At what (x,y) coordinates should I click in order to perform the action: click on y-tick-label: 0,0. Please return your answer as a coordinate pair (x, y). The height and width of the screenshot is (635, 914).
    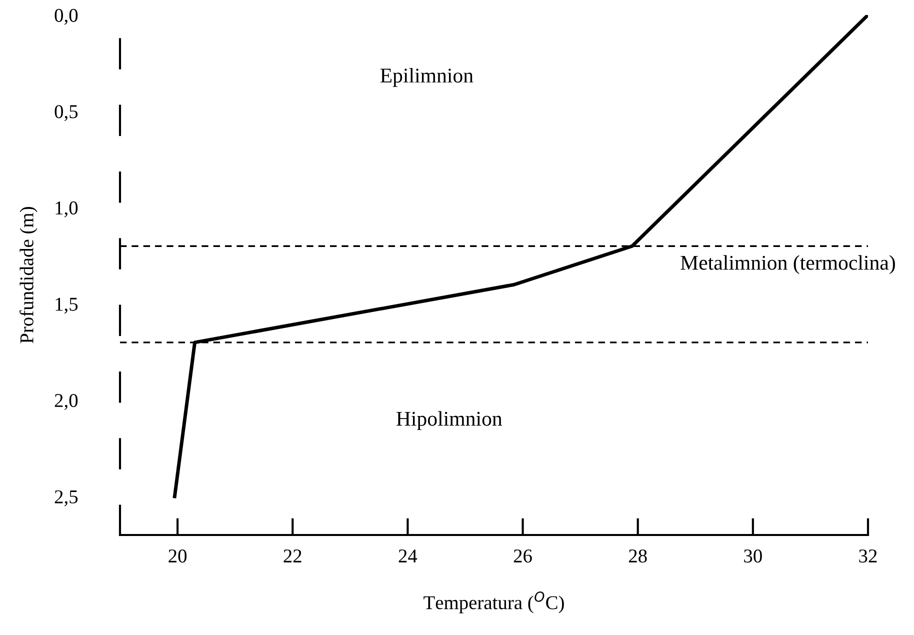
    Looking at the image, I should click on (66, 16).